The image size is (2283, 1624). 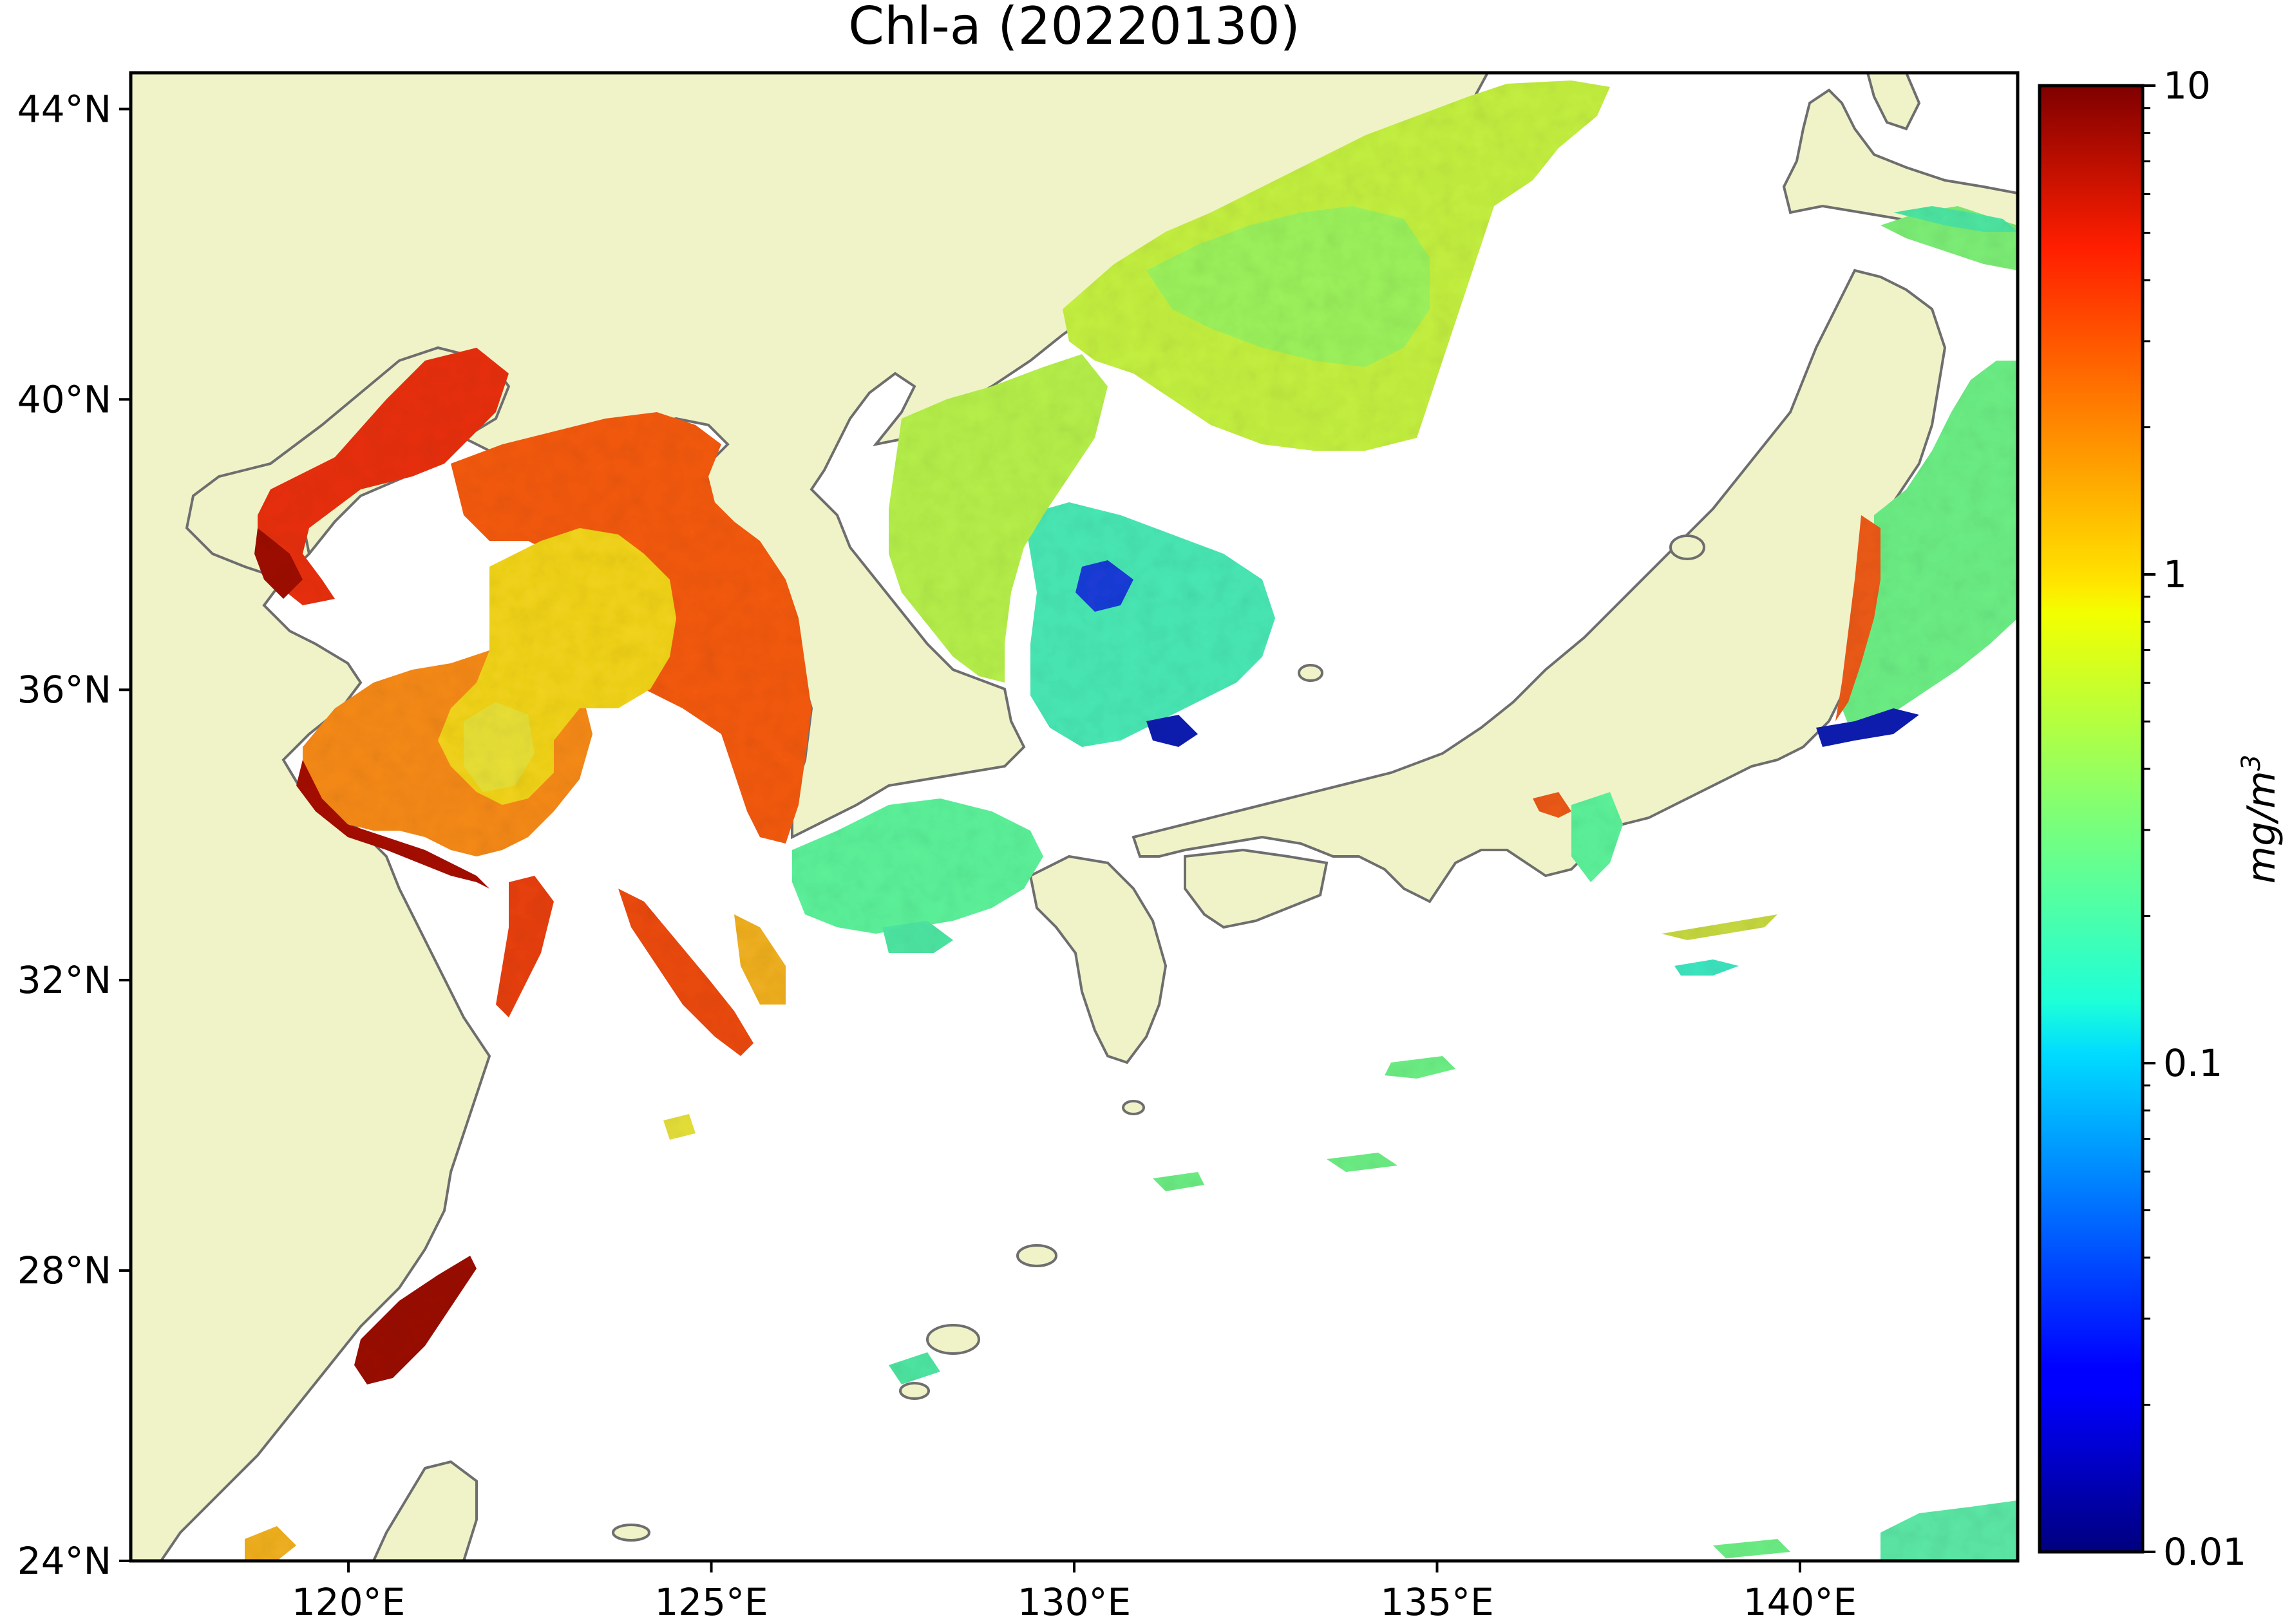 I want to click on chl-korea-bay, so click(x=998, y=518).